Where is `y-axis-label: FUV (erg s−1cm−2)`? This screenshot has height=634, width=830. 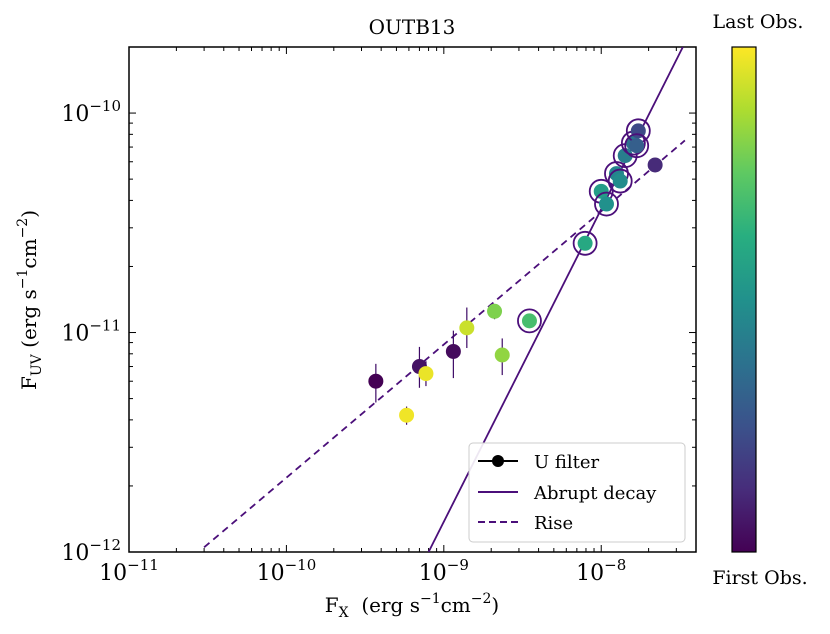
y-axis-label: FUV (erg s−1cm−2) is located at coordinates (30, 300).